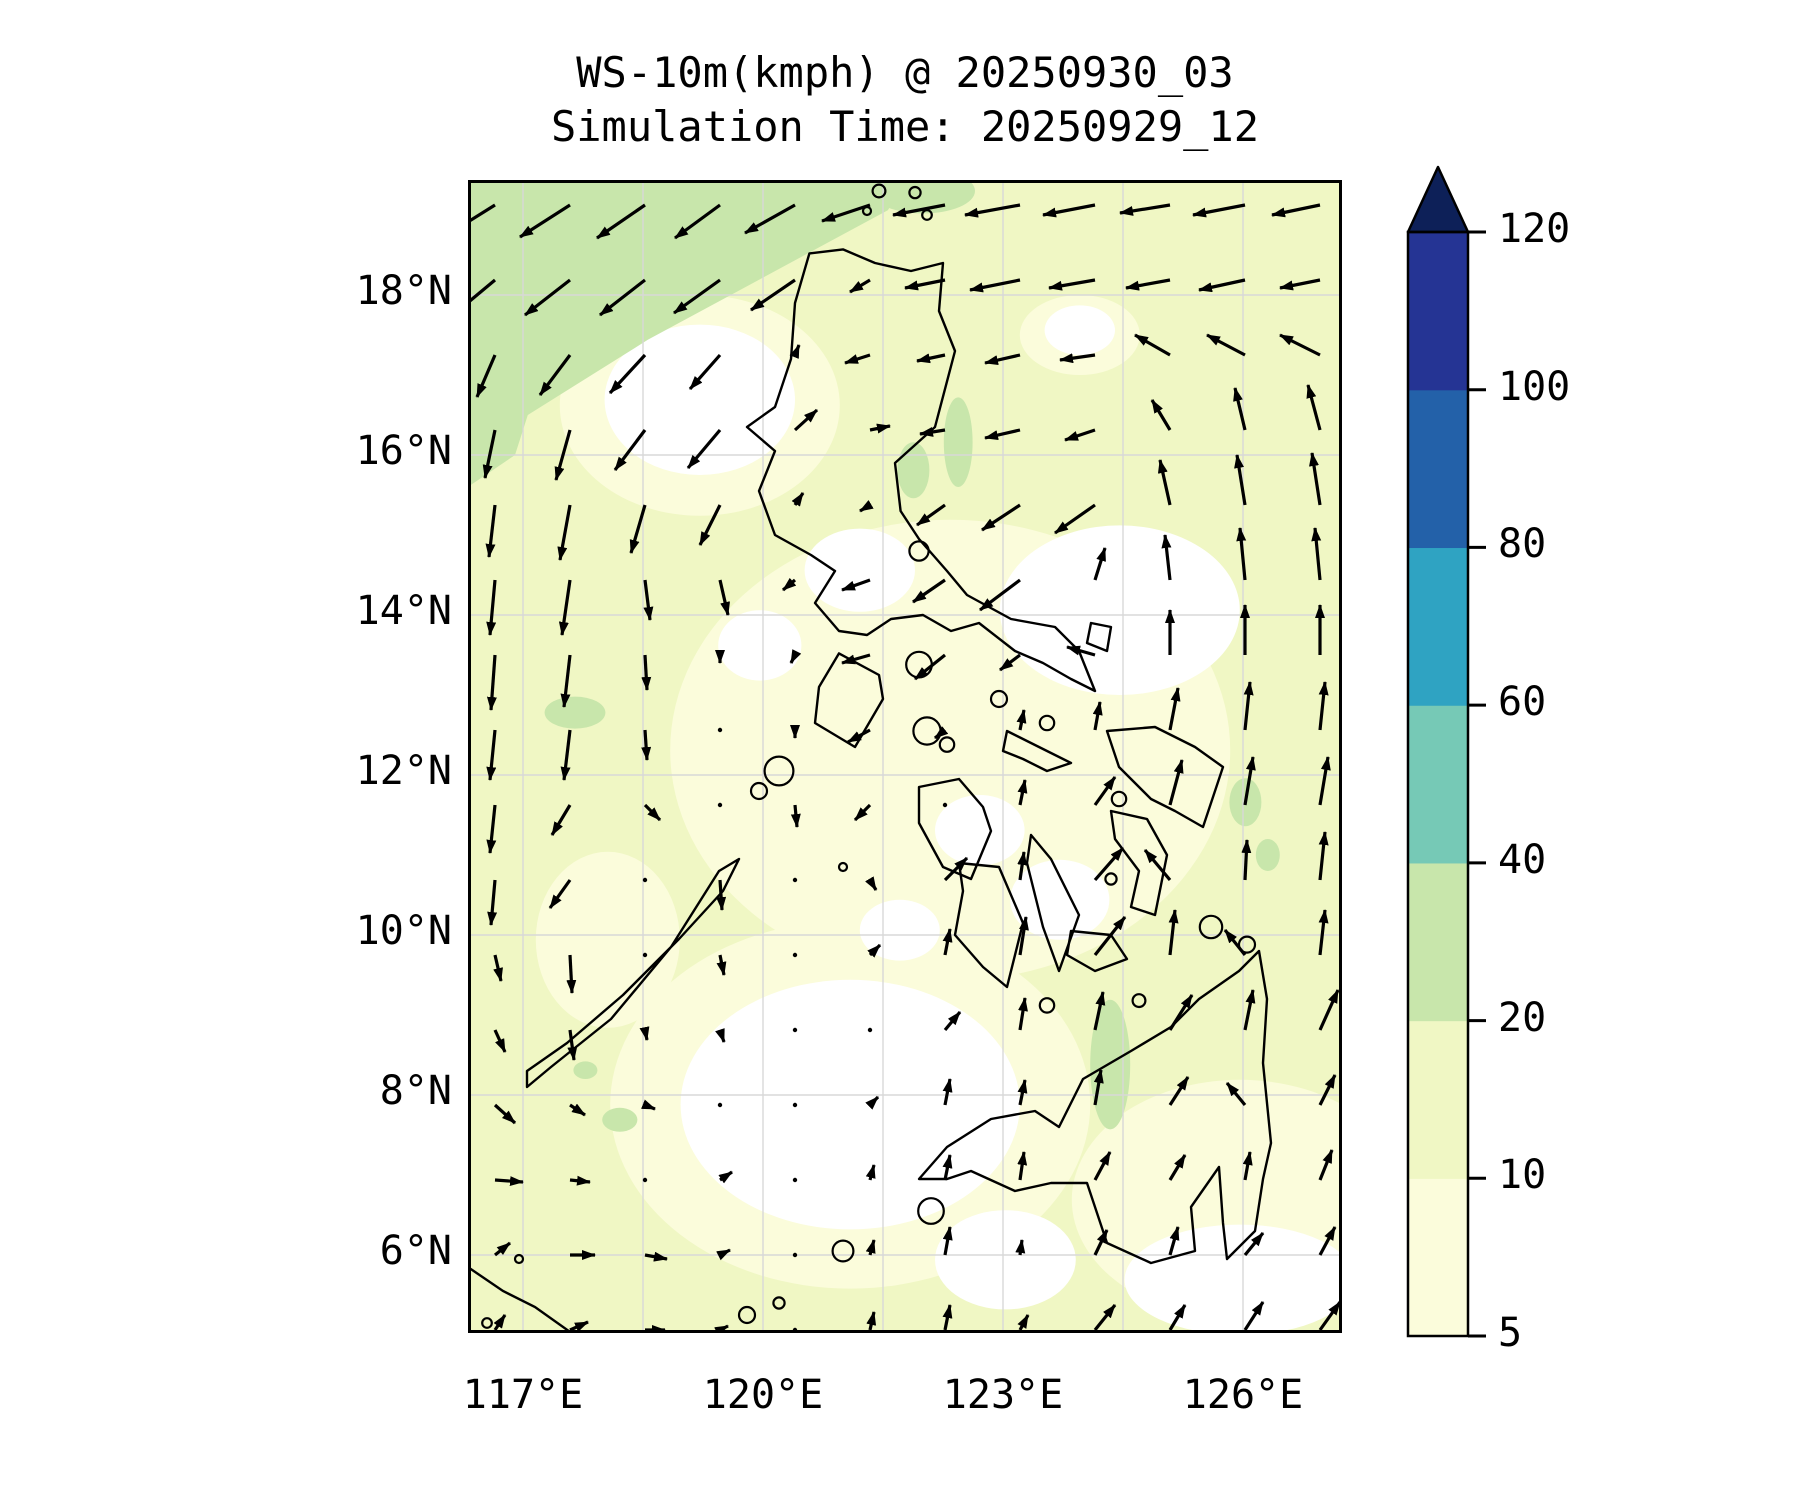 The image size is (1800, 1500). Describe the element at coordinates (1534, 229) in the screenshot. I see `colorbar-tick-label: 120` at that location.